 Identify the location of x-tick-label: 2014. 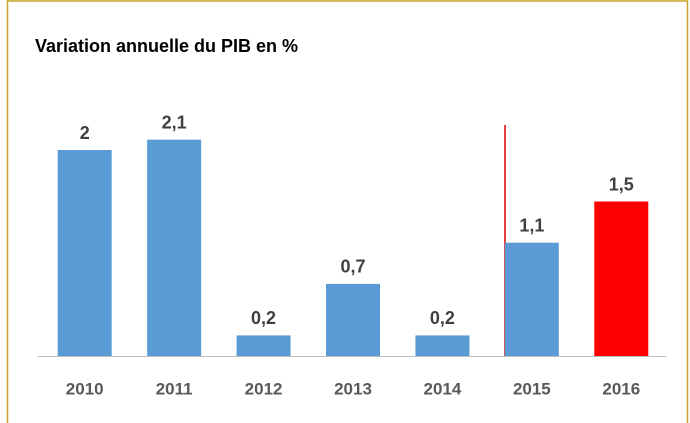
(443, 388).